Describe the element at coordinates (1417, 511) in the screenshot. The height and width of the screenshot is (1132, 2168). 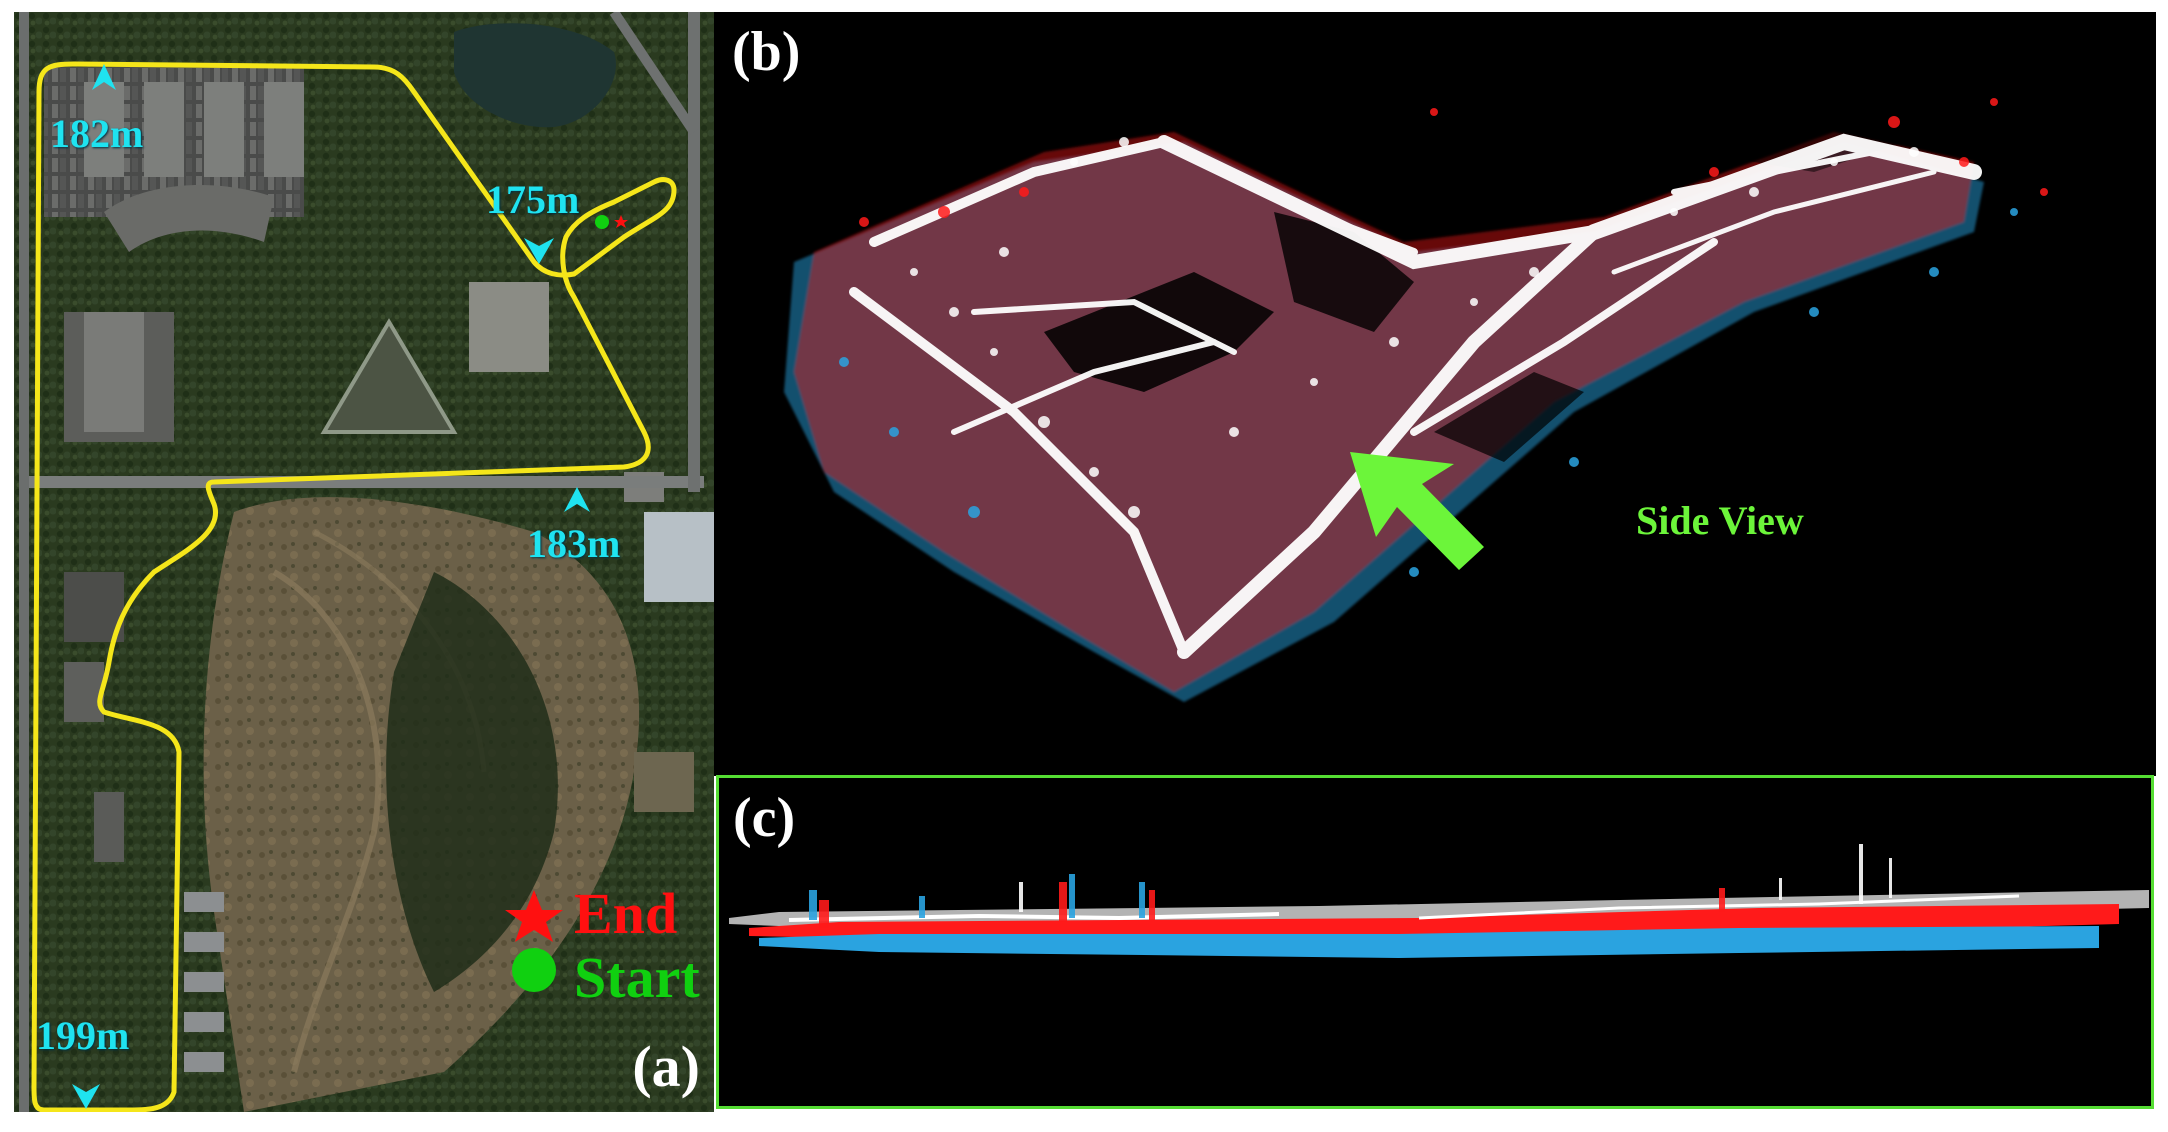
I see `side-view-arrow` at that location.